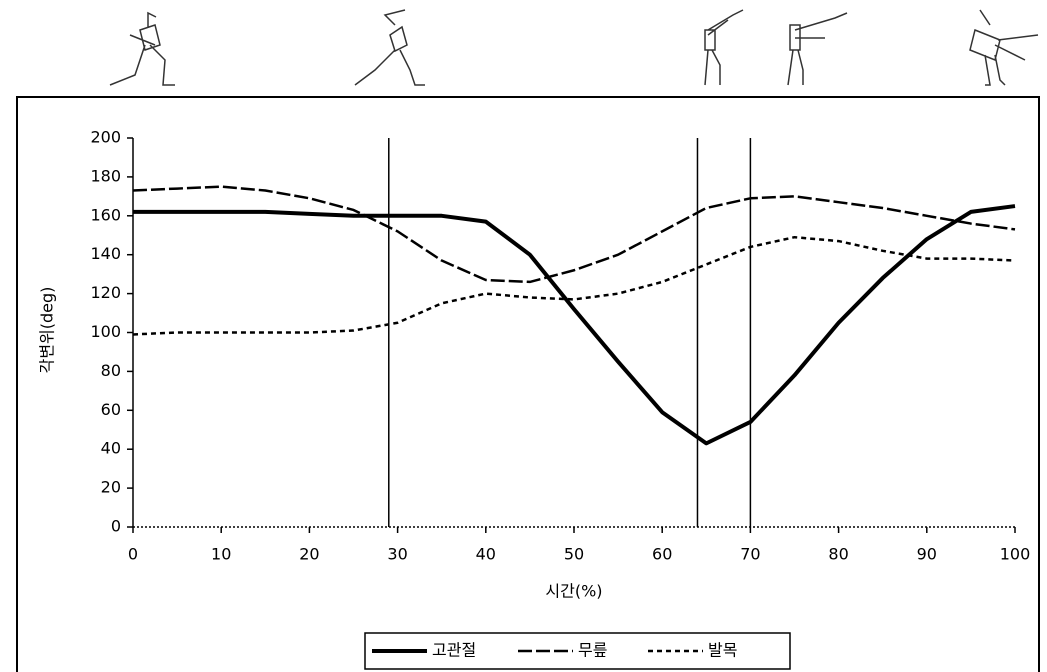 This screenshot has width=1047, height=672. I want to click on y-tick-label: 180, so click(105, 175).